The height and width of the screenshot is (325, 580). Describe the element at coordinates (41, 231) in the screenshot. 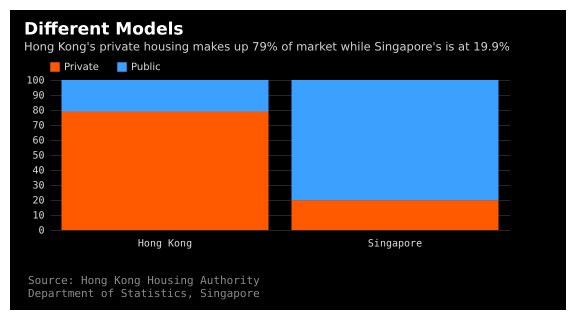

I see `y-tick-label: 0` at that location.